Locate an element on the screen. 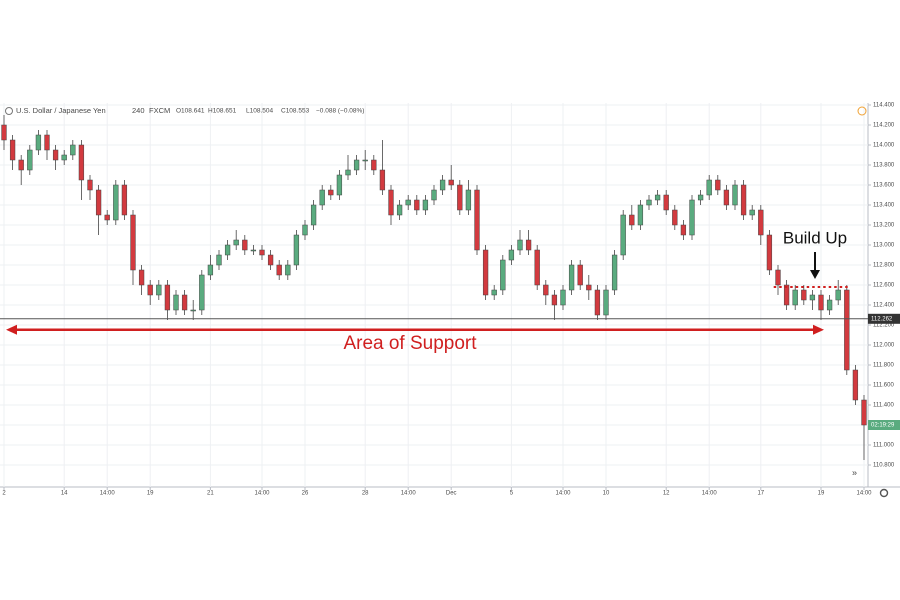 The height and width of the screenshot is (600, 900). build-up-label: Build Up is located at coordinates (815, 237).